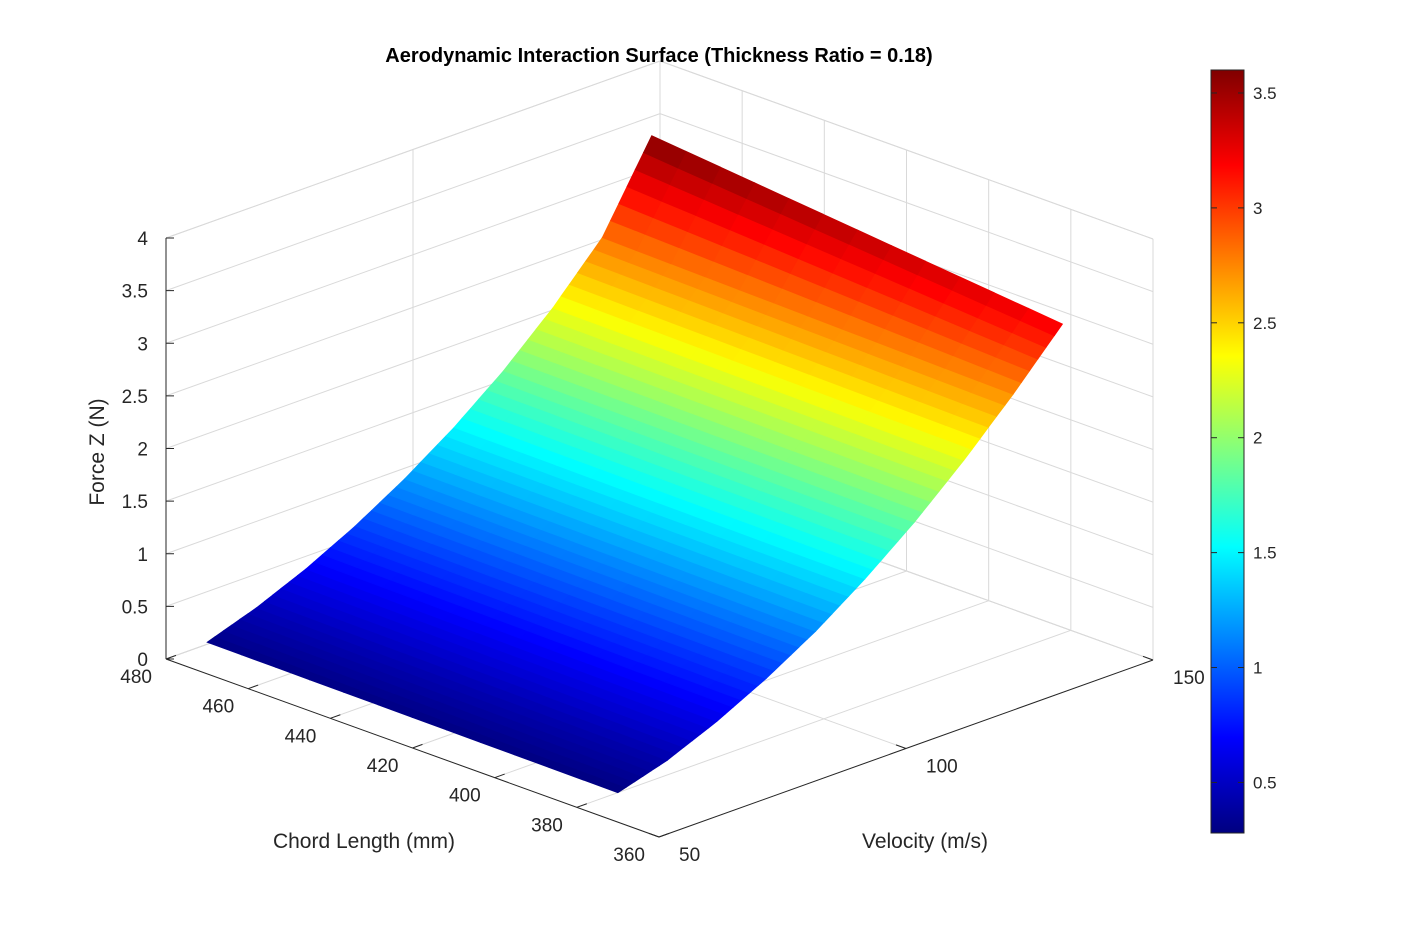  I want to click on z-tick-label: 1.5, so click(135, 502).